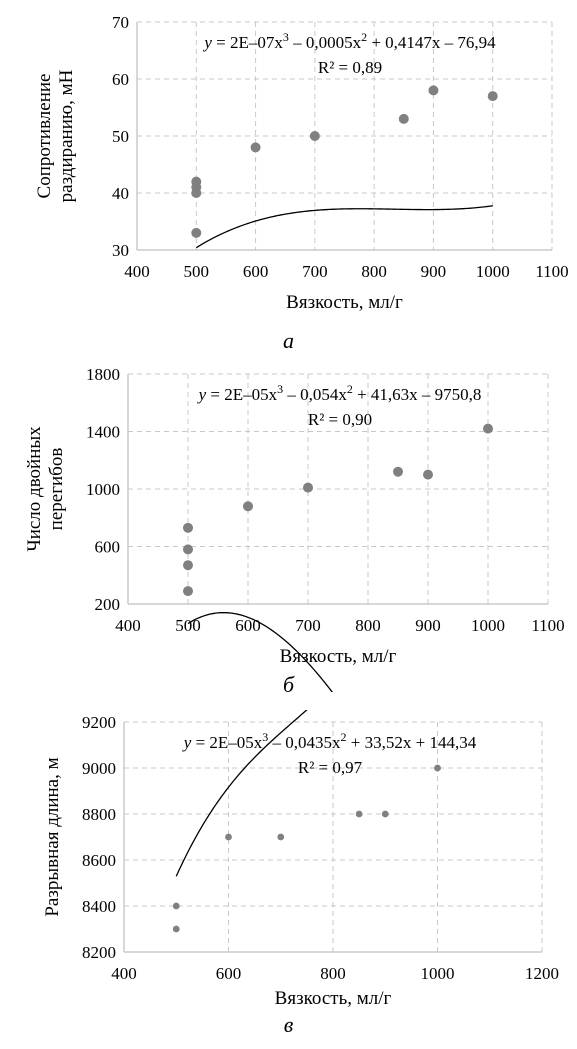 The height and width of the screenshot is (1049, 577). What do you see at coordinates (304, 742) in the screenshot?
I see `equation-part: – 0,0435x` at bounding box center [304, 742].